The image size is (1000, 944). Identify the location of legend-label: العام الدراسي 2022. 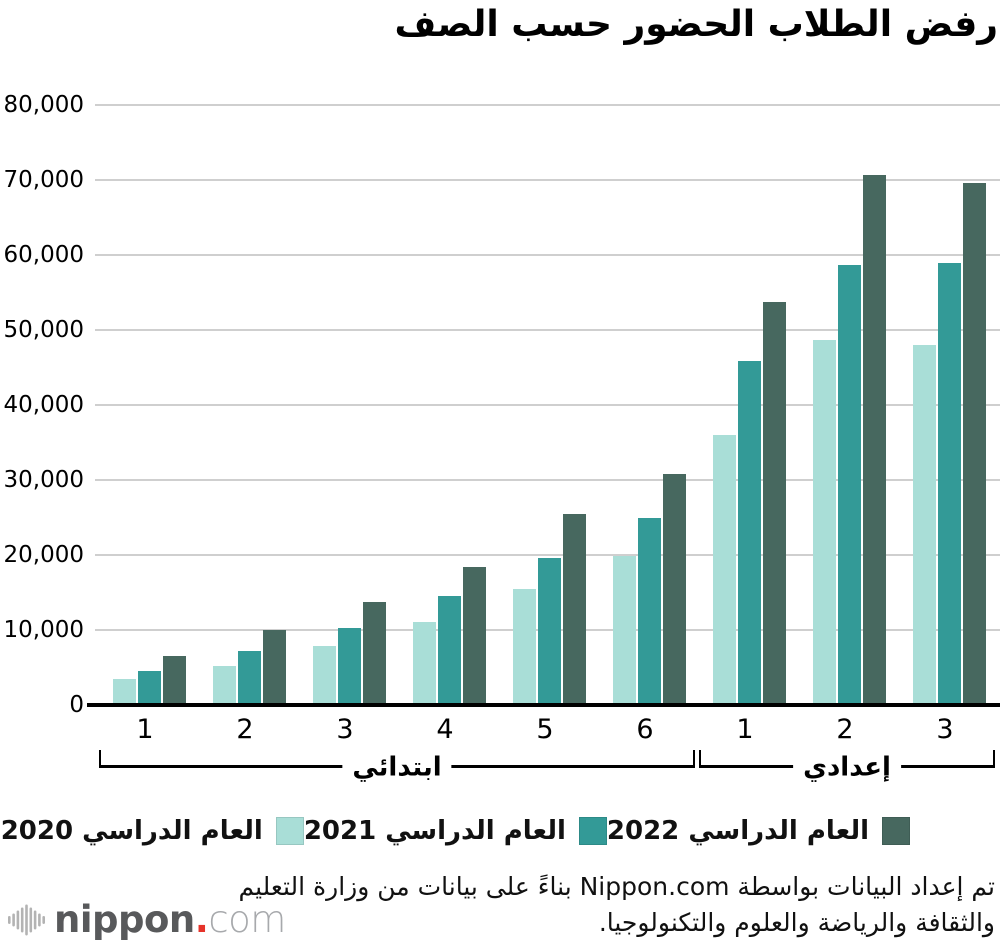
(737, 831).